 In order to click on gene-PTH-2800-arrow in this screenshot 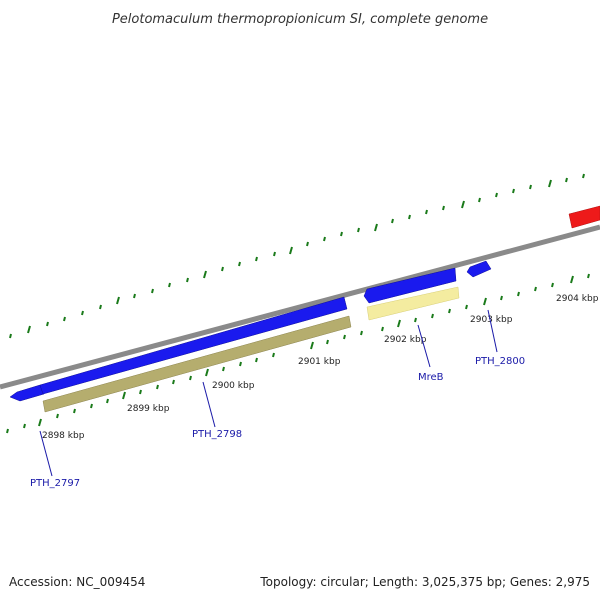, I will do `click(479, 269)`.